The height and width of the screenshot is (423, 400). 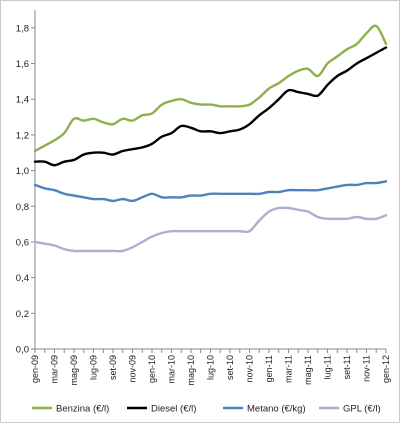 What do you see at coordinates (367, 368) in the screenshot?
I see `x-tick-label: nov-11` at bounding box center [367, 368].